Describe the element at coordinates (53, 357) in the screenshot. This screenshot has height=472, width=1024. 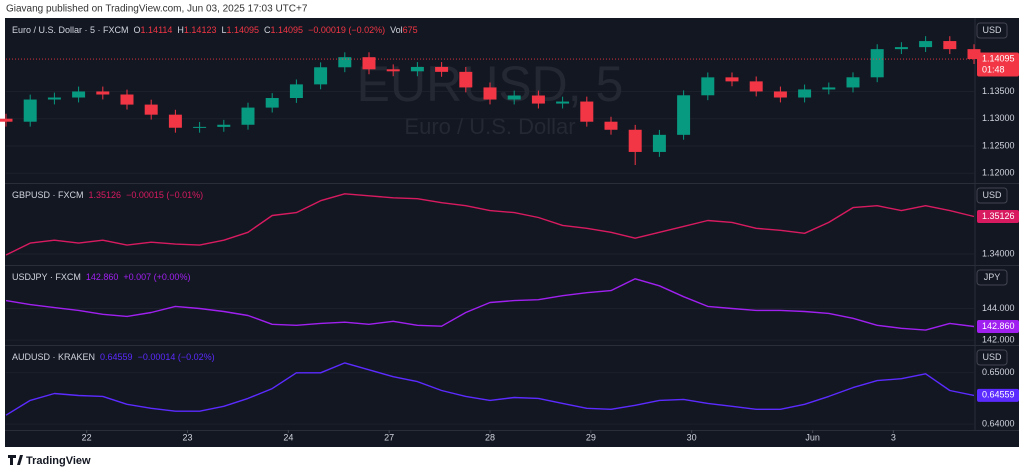
I see `symbol-title: AUDUSD · KRAKEN` at that location.